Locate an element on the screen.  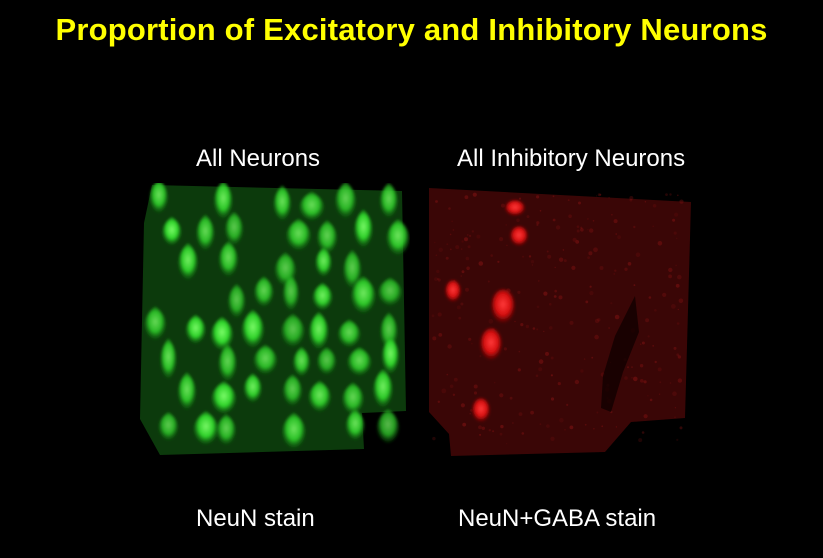
all-neurons-heading: All Neurons is located at coordinates (258, 158).